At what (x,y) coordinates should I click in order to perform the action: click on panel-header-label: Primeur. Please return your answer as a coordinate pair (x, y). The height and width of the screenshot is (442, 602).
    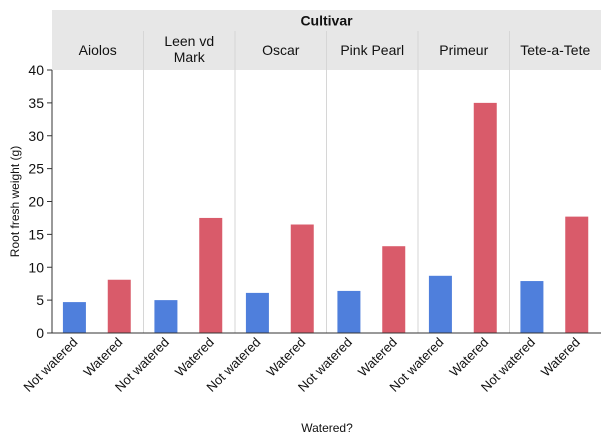
    Looking at the image, I should click on (463, 50).